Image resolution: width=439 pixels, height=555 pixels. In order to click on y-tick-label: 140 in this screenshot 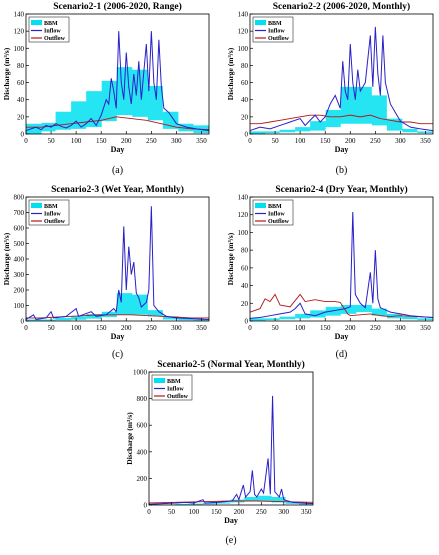, I will do `click(243, 198)`.